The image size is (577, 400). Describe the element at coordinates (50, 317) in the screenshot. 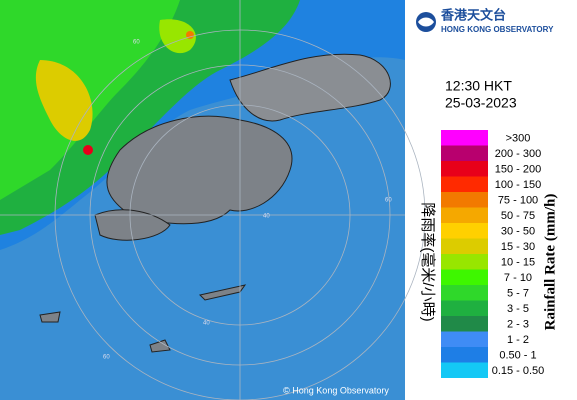

I see `island` at that location.